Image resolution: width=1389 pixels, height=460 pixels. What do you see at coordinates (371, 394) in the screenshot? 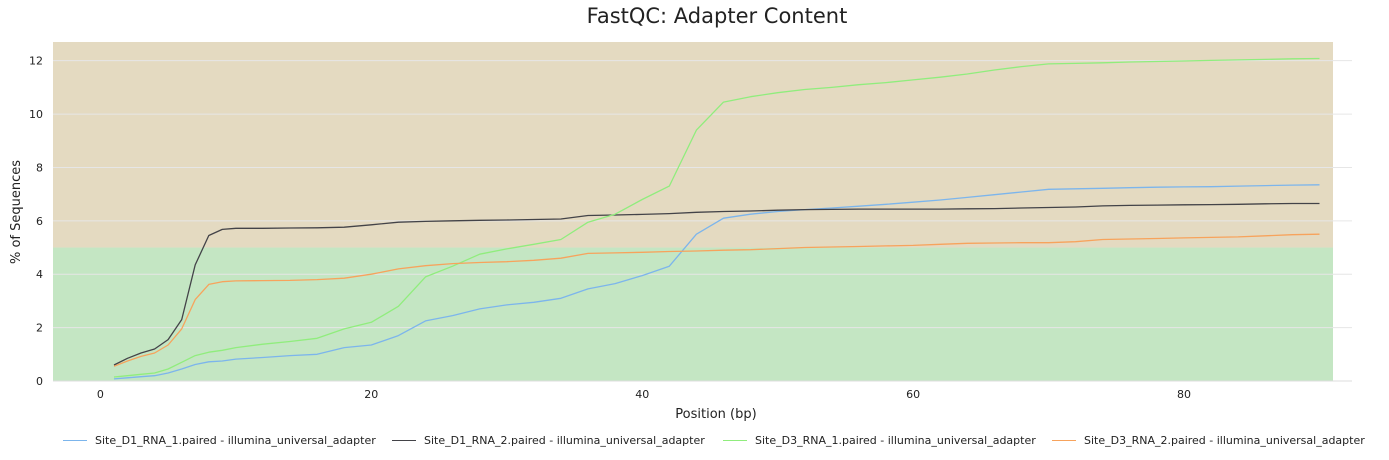
I see `x-tick-label: 20` at bounding box center [371, 394].